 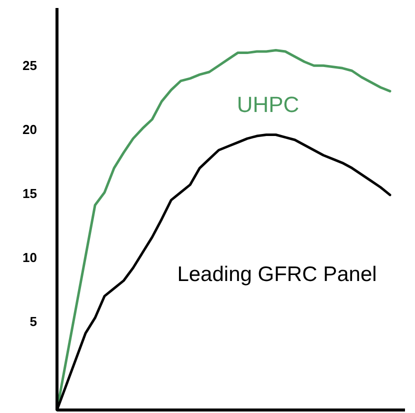 What do you see at coordinates (29, 130) in the screenshot?
I see `y-tick-label: 20` at bounding box center [29, 130].